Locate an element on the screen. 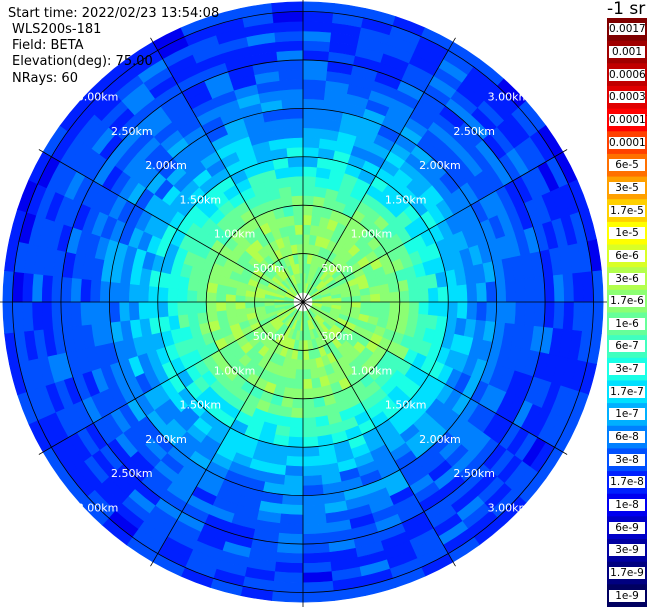 The height and width of the screenshot is (607, 647). colorbar-label: 0.001 is located at coordinates (627, 51).